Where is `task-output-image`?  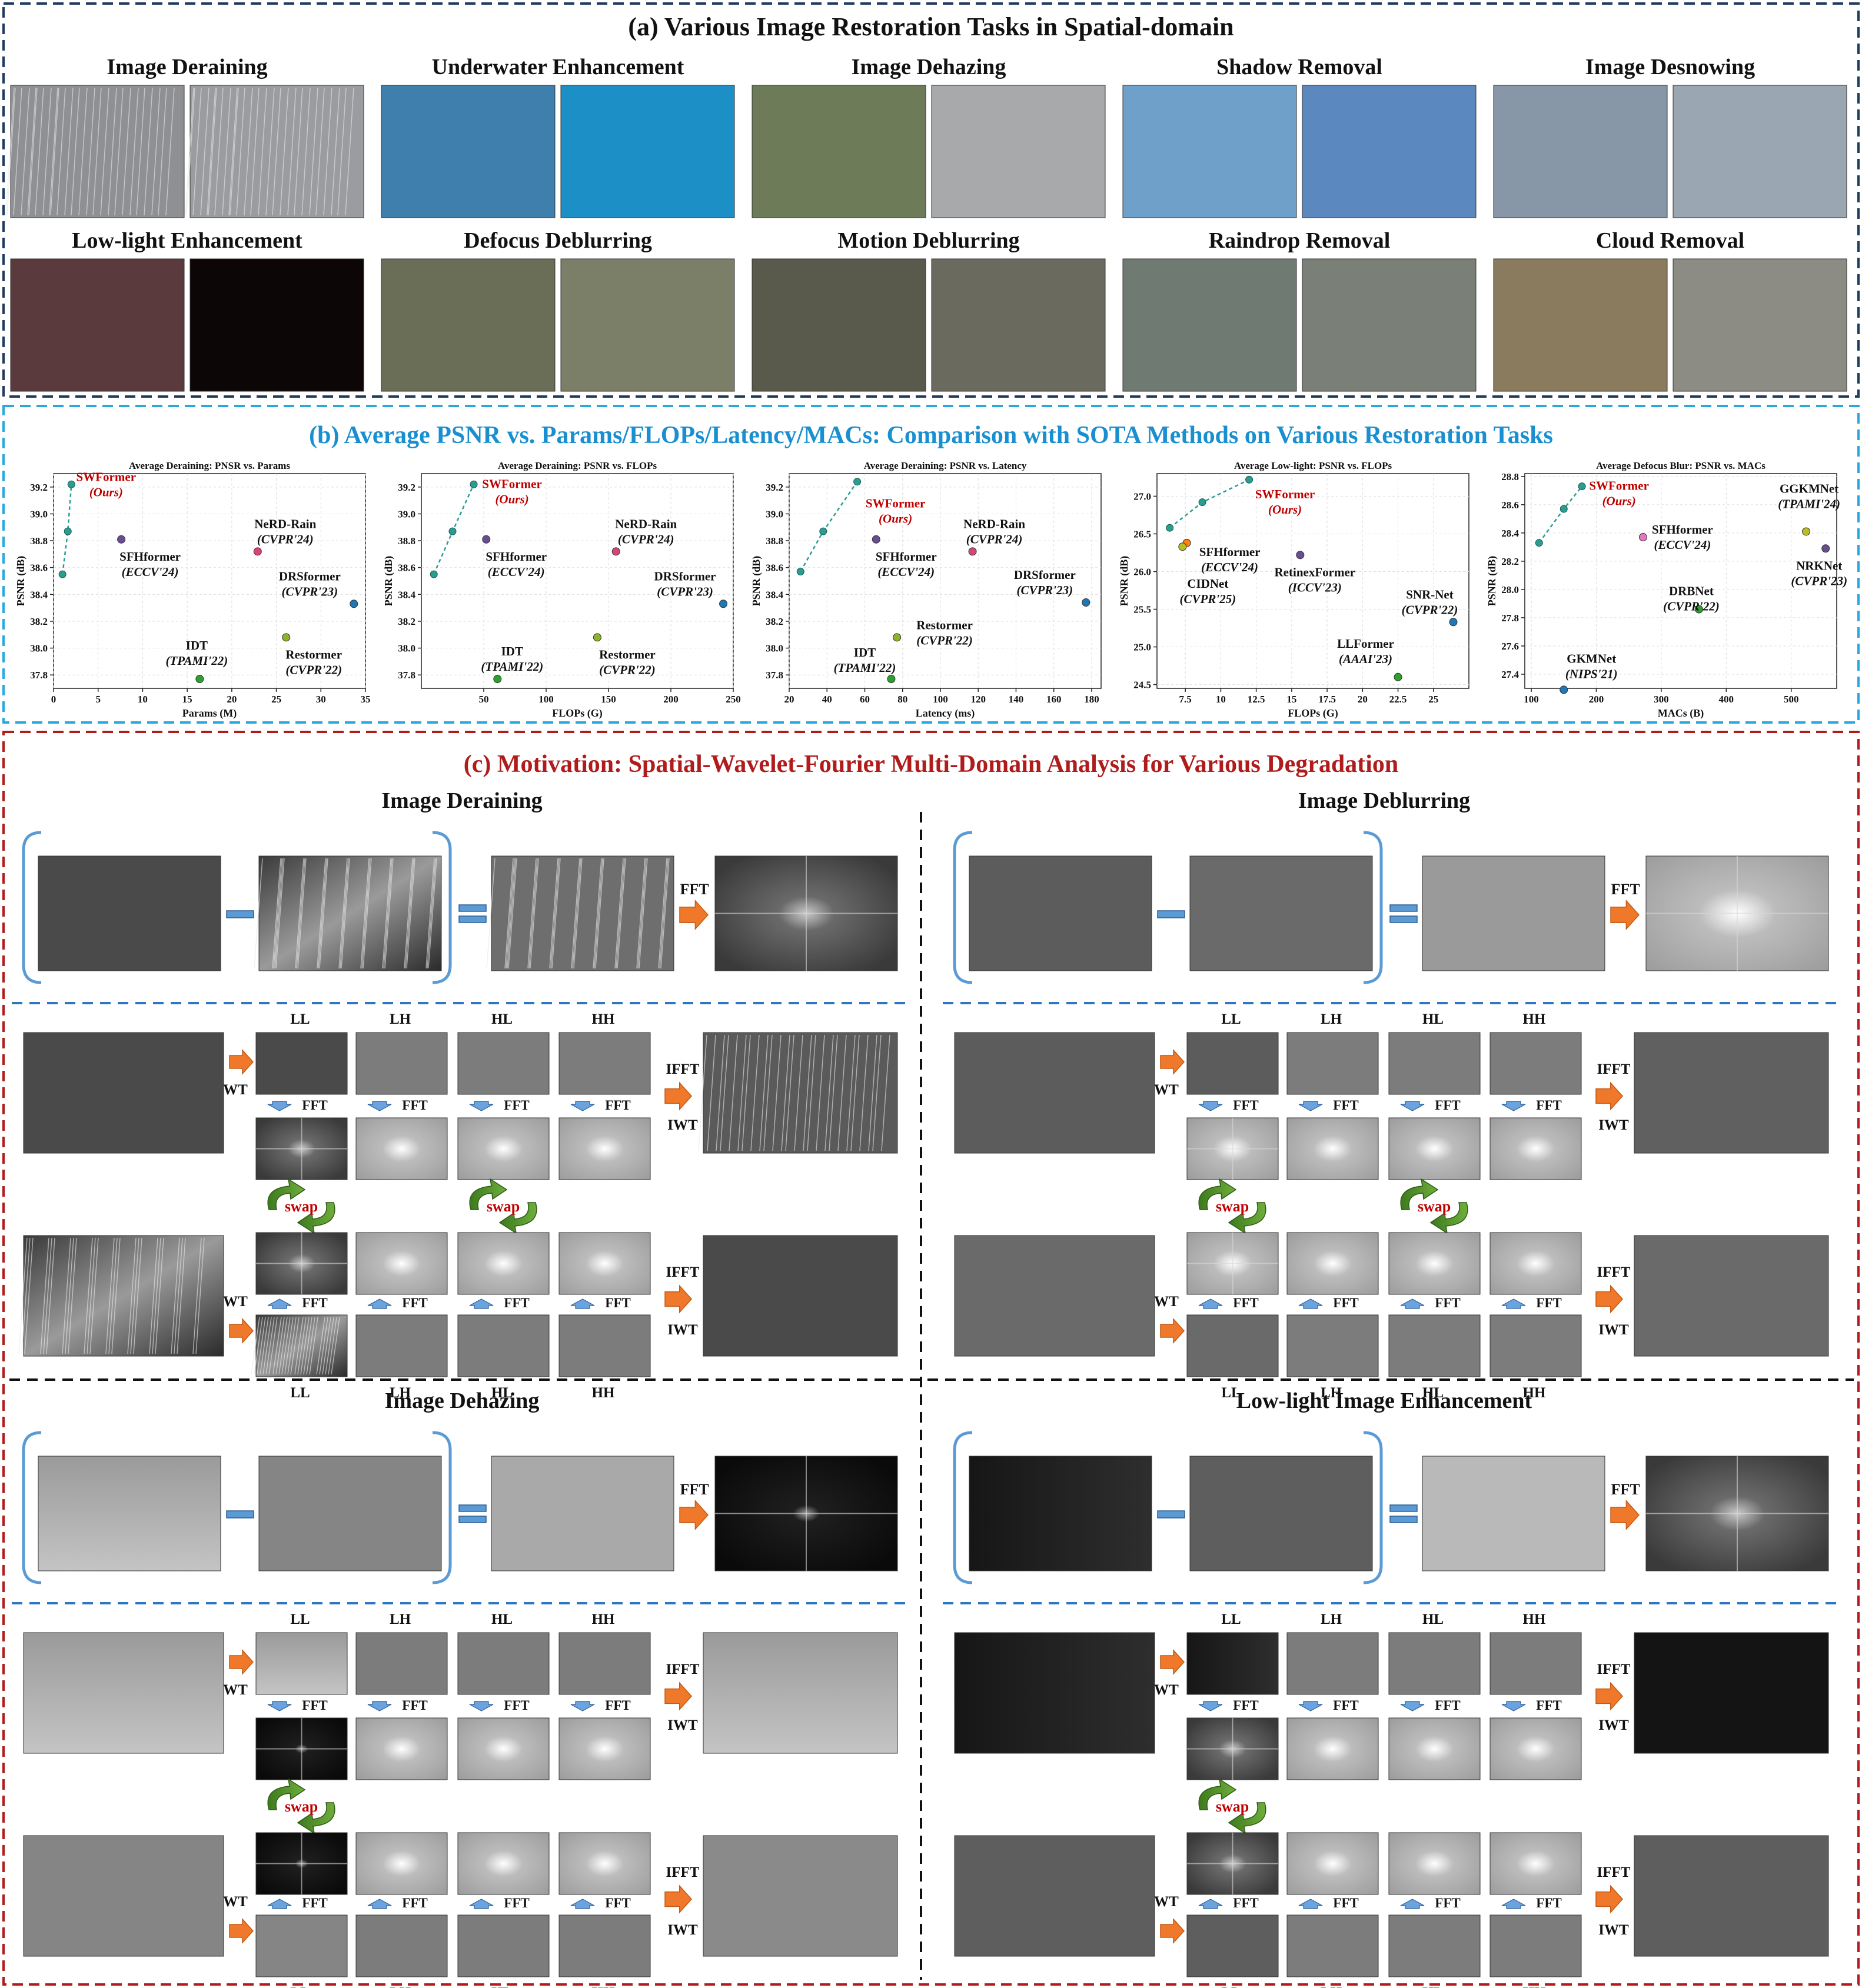
task-output-image is located at coordinates (1019, 151).